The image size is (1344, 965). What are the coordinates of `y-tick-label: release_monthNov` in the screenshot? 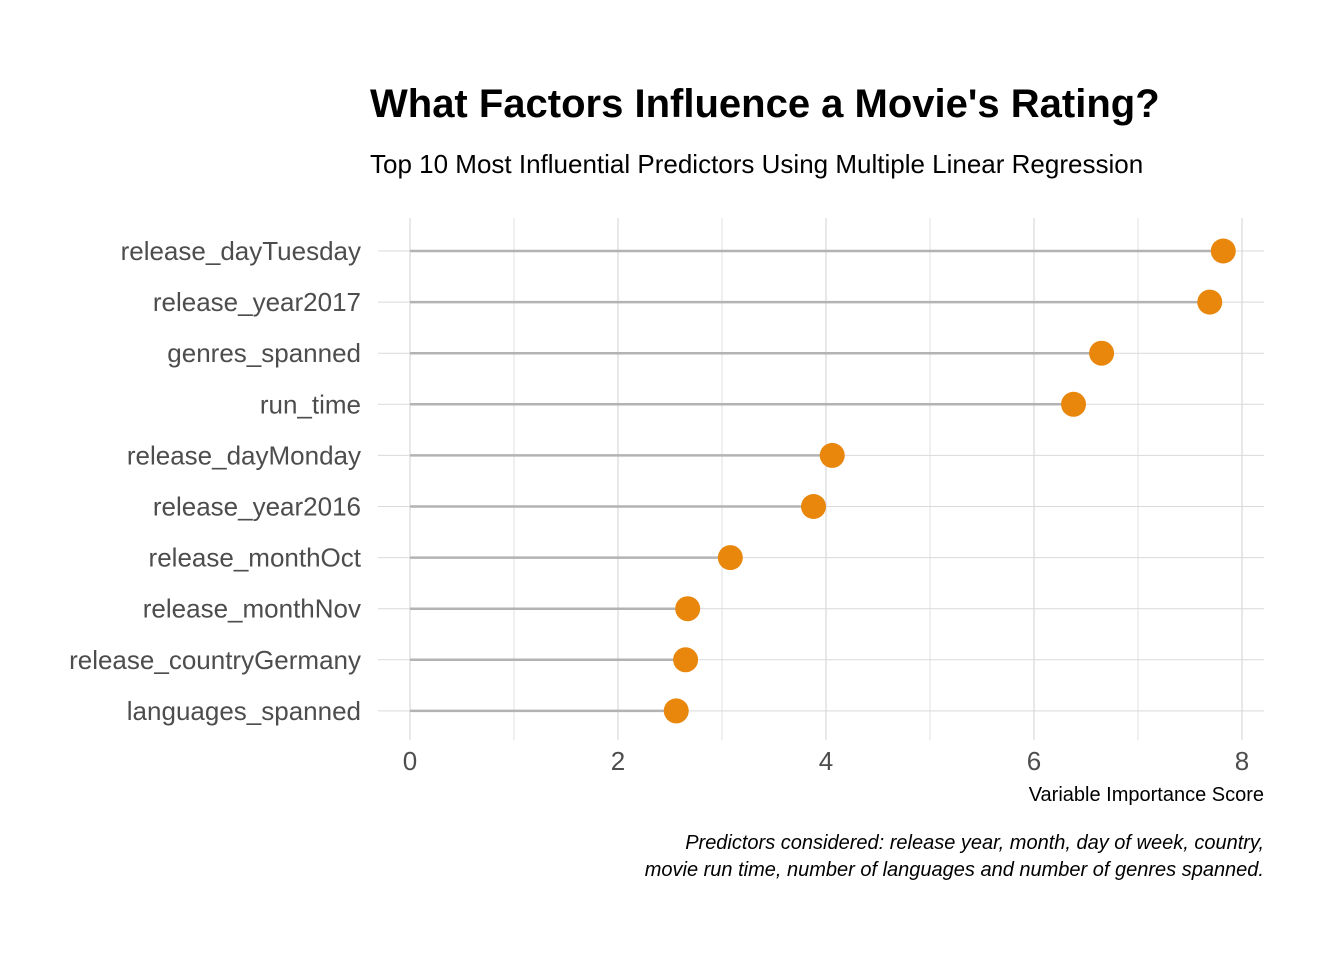 It's located at (252, 609).